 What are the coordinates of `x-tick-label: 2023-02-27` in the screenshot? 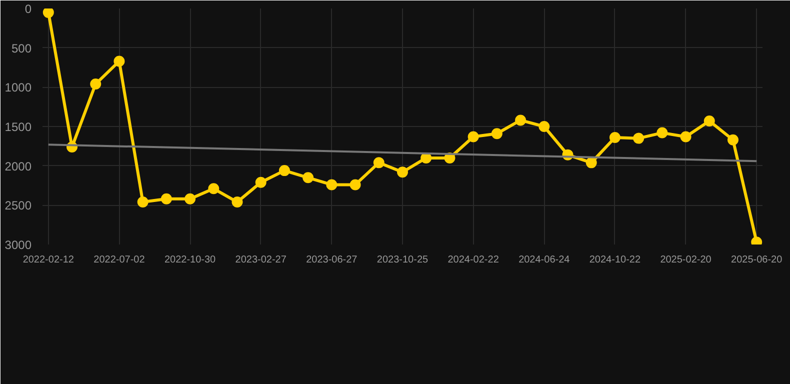 It's located at (261, 260).